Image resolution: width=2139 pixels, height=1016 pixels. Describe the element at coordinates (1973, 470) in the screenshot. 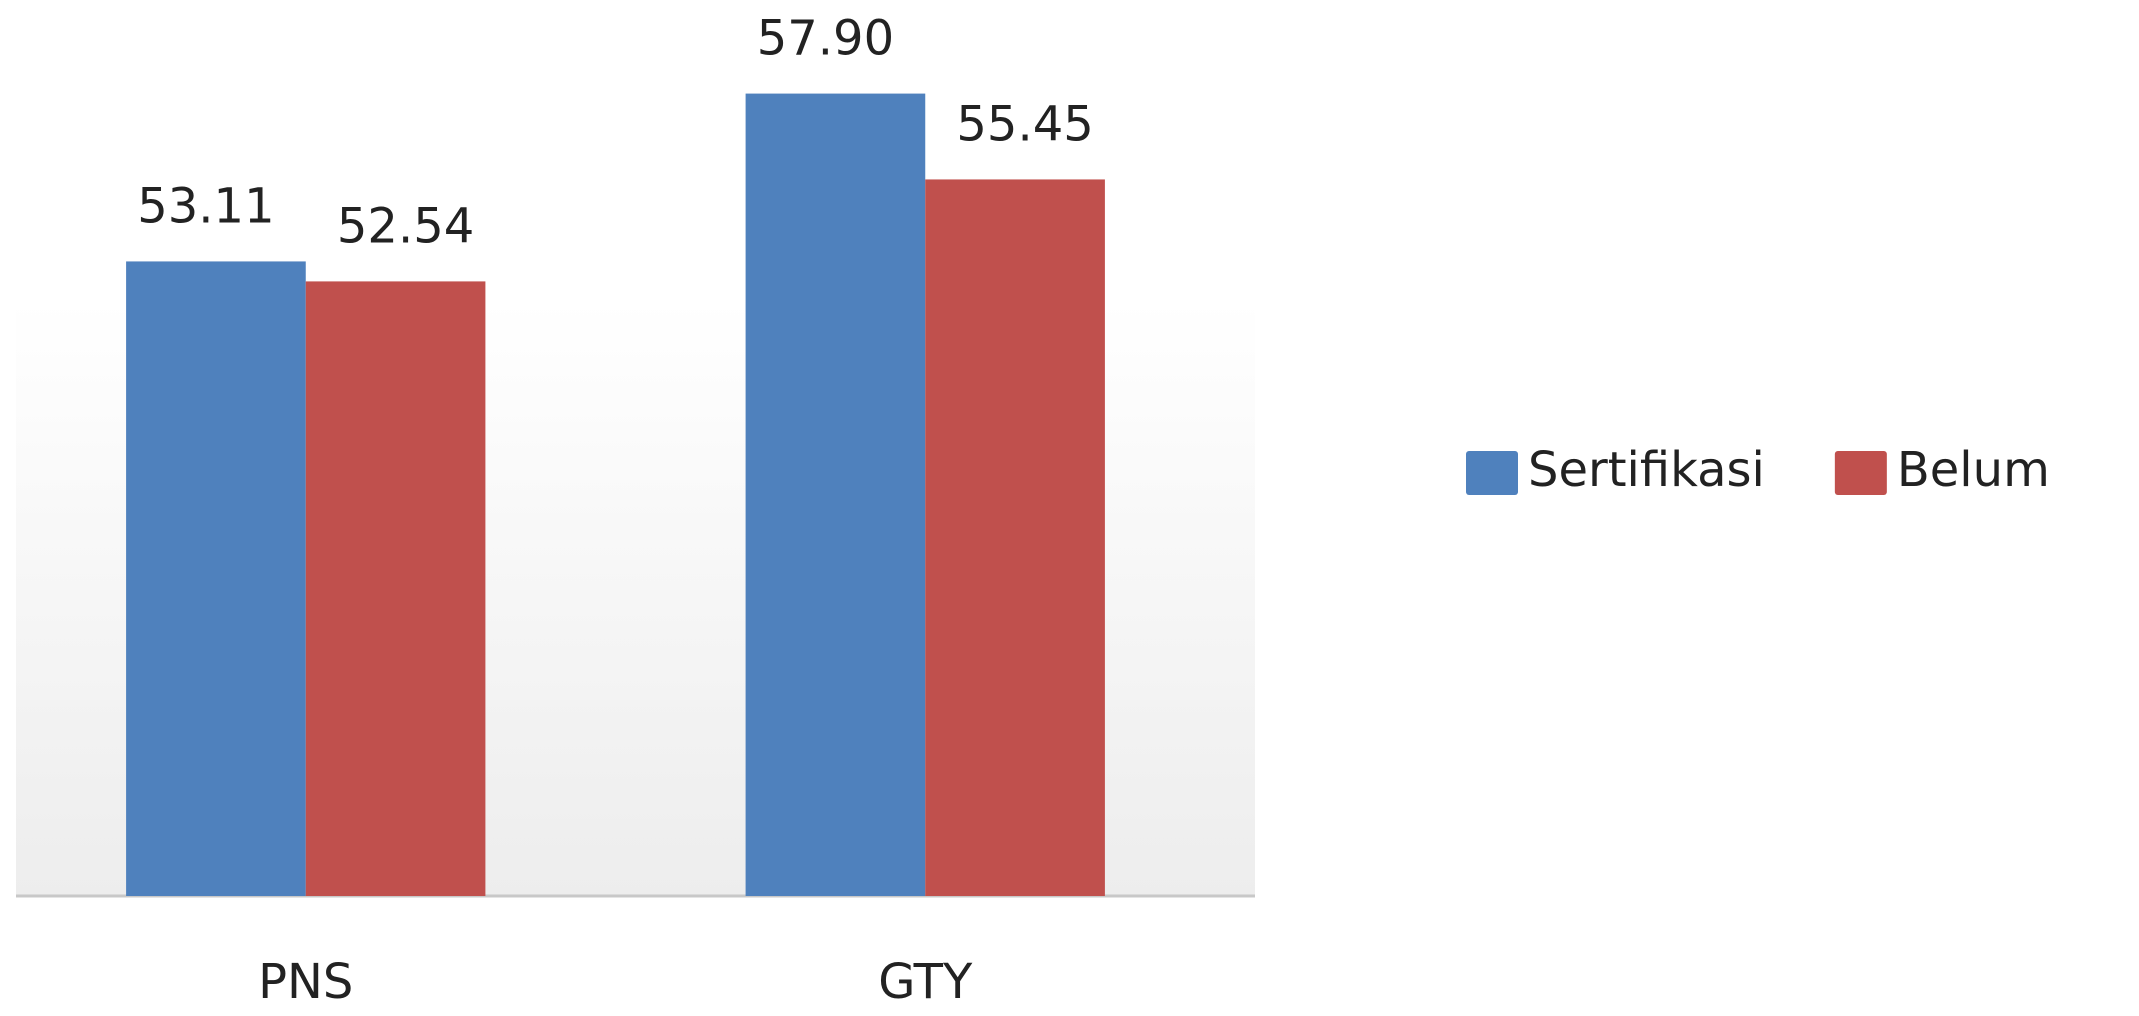

I see `legend-label: Belum` at that location.